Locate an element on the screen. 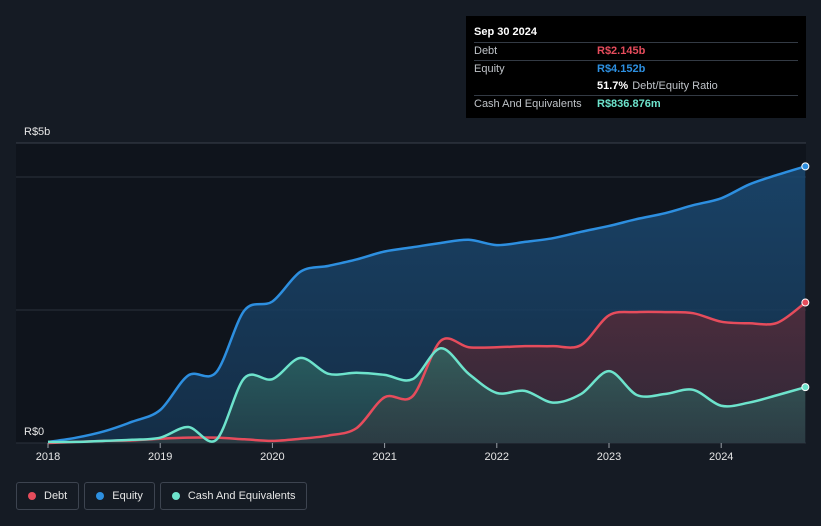 Image resolution: width=821 pixels, height=526 pixels. tooltip-ratio-value: 51.7% is located at coordinates (613, 86).